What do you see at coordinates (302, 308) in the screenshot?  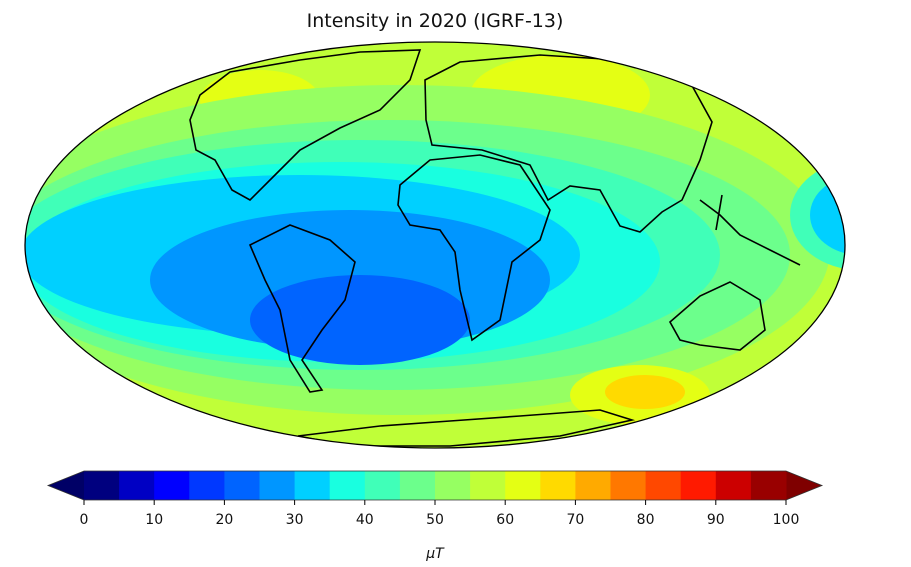 I see `coast-south-america` at bounding box center [302, 308].